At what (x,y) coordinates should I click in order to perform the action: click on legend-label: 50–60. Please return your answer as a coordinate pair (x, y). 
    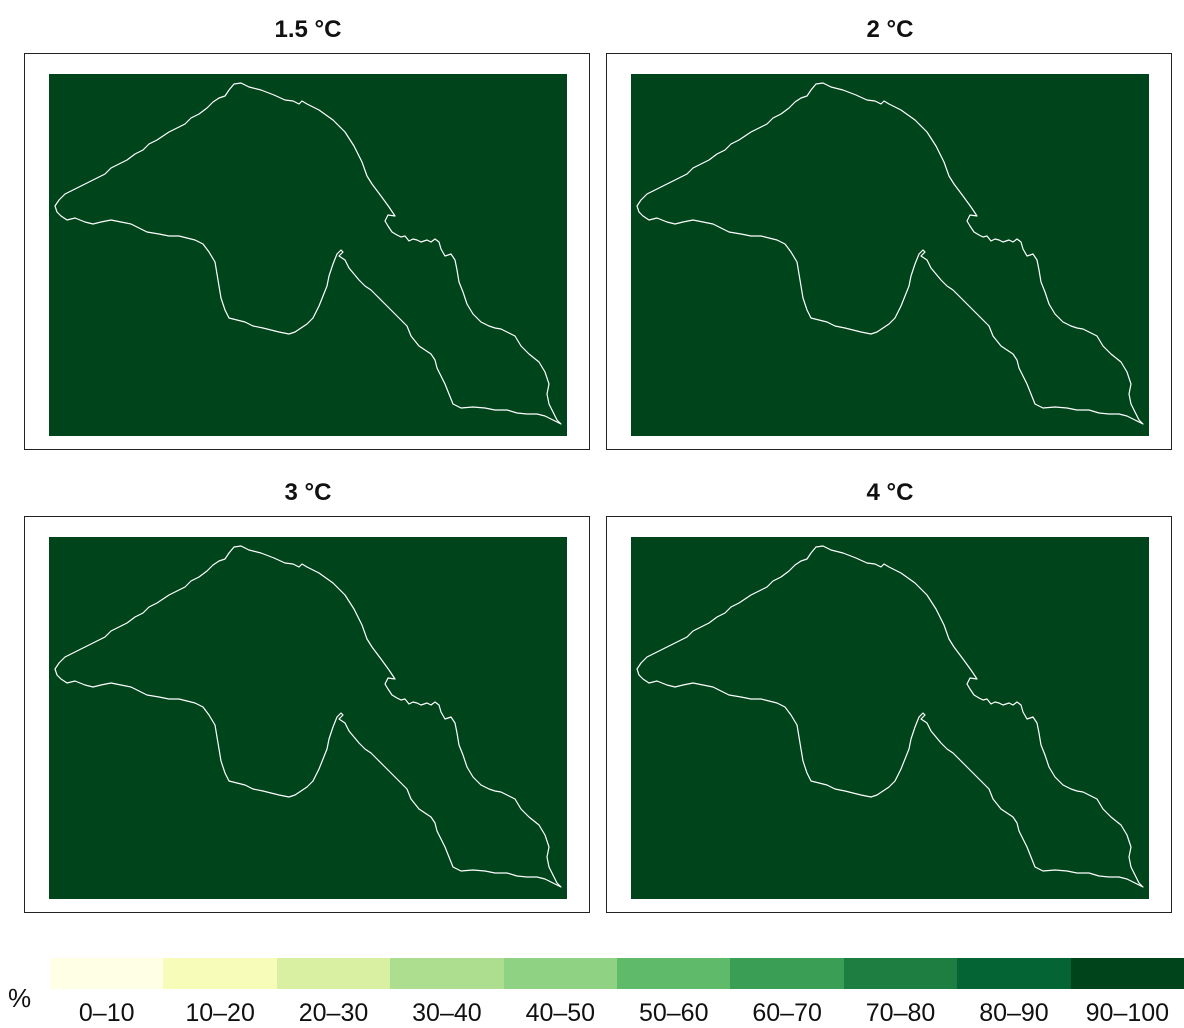
    Looking at the image, I should click on (673, 1013).